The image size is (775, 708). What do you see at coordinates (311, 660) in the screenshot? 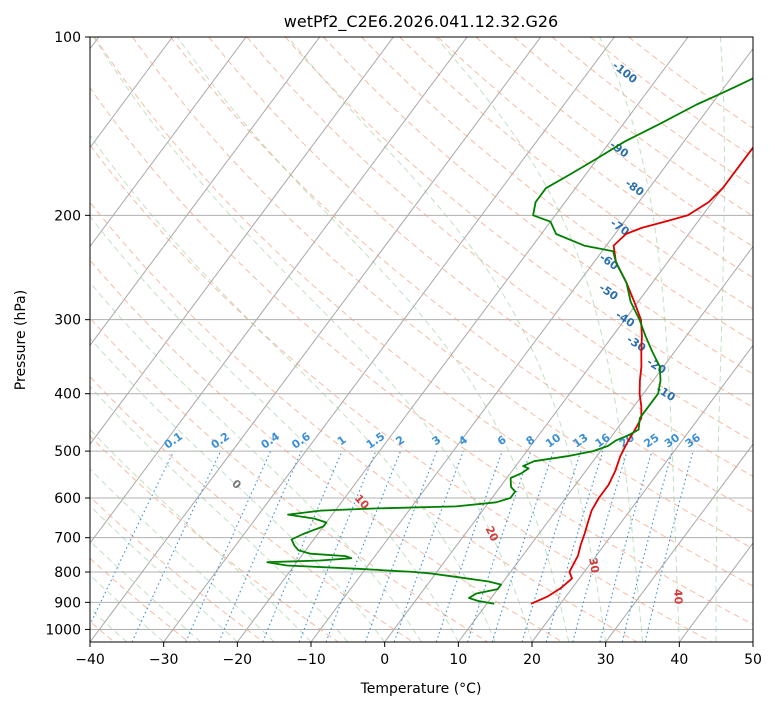
I see `x-tick-label: −10` at bounding box center [311, 660].